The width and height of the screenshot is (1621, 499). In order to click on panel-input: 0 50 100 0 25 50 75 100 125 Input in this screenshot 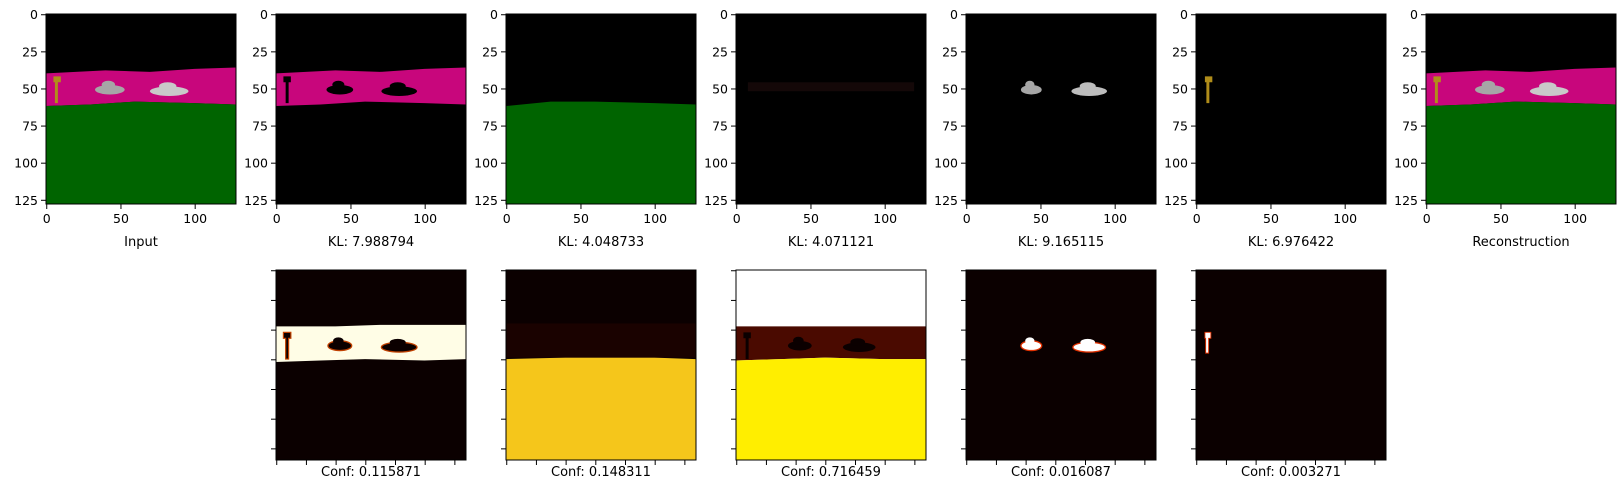, I will do `click(125, 128)`.